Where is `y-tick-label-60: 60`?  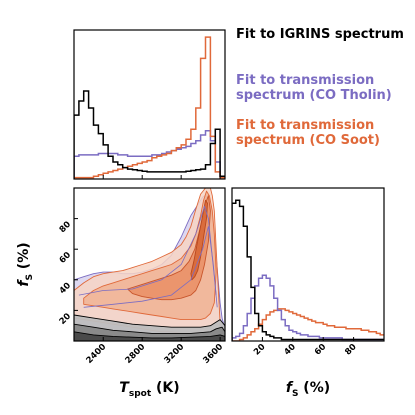
y-tick-label-60: 60 is located at coordinates (65, 257).